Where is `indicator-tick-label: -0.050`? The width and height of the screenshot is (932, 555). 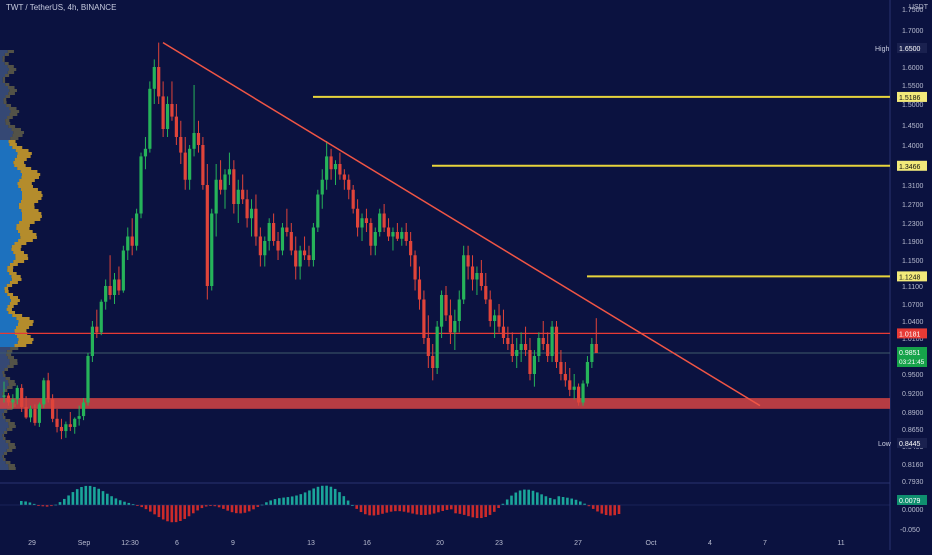 indicator-tick-label: -0.050 is located at coordinates (910, 530).